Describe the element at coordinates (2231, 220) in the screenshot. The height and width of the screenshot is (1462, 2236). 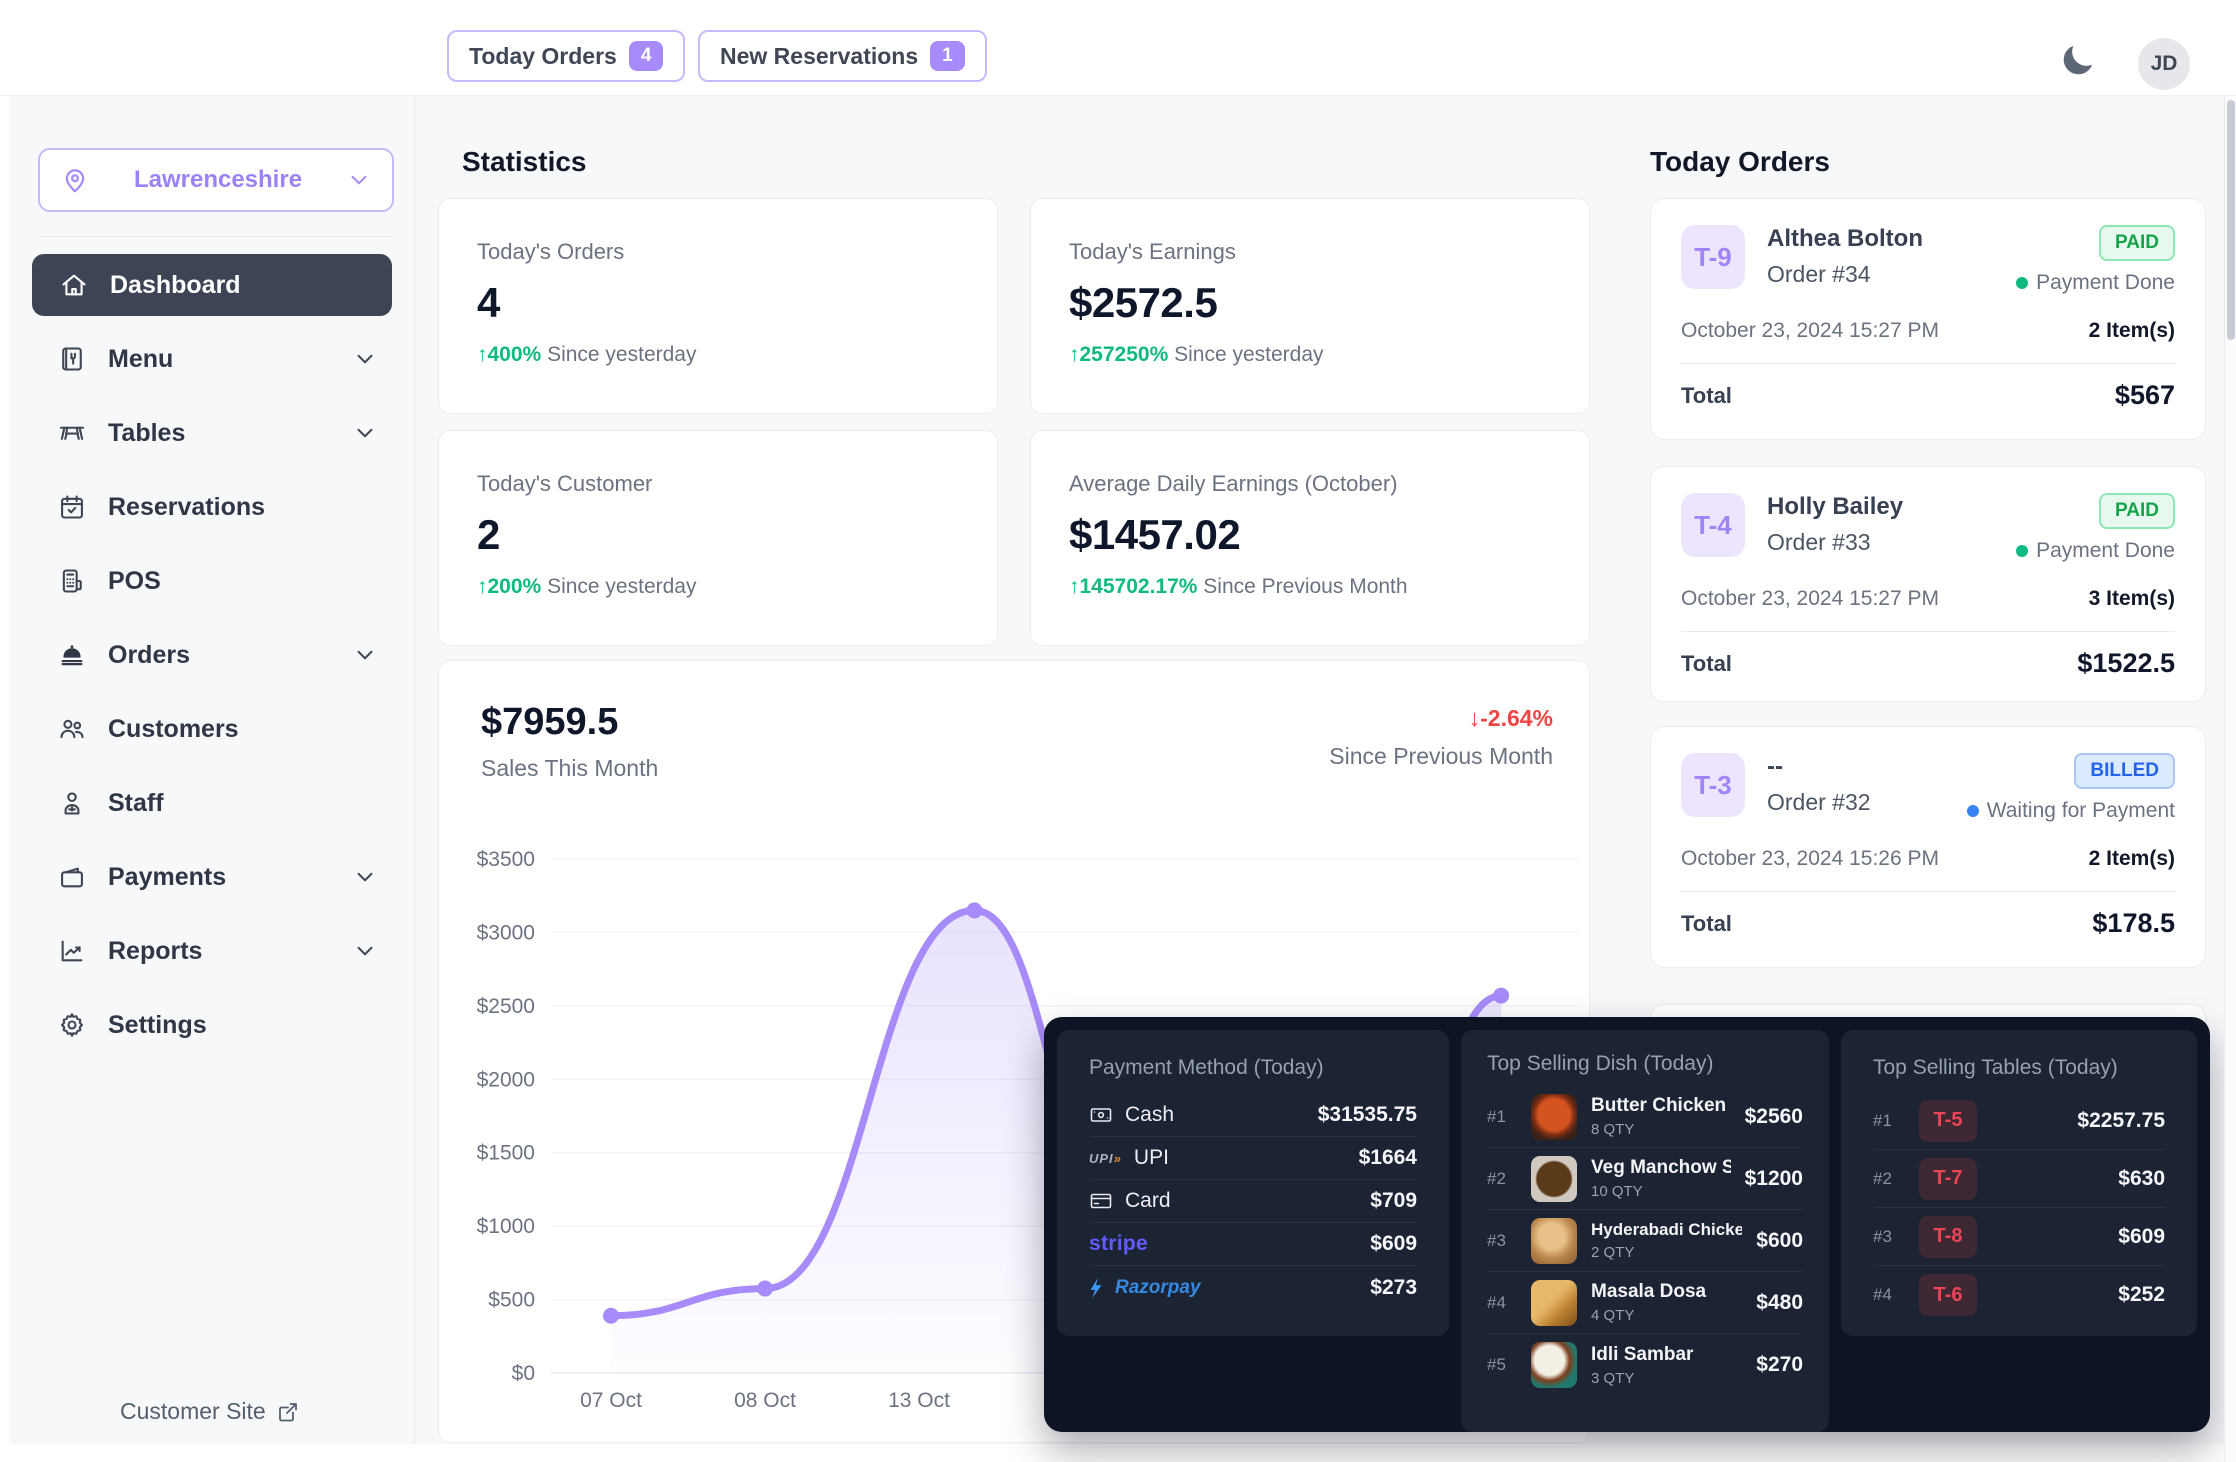
I see `scrollbar-thumb` at that location.